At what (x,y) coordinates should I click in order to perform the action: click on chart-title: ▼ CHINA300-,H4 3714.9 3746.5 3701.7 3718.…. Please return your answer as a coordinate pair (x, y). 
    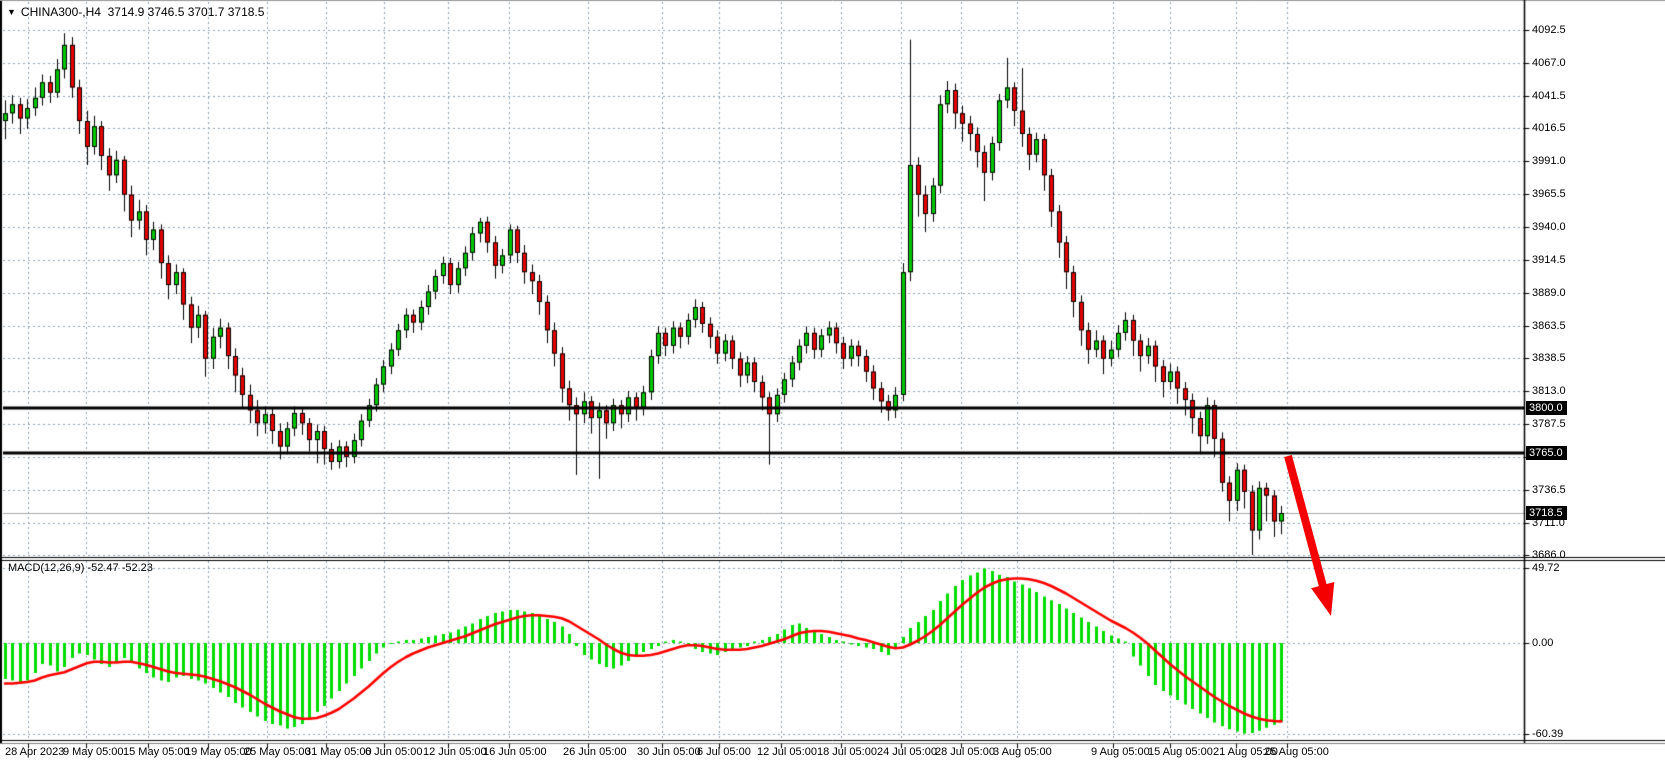
    Looking at the image, I should click on (135, 12).